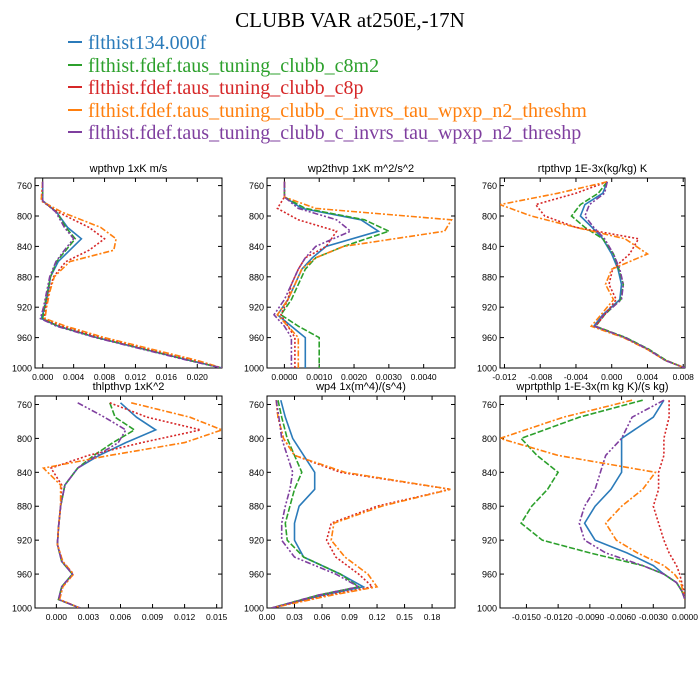 Image resolution: width=700 pixels, height=700 pixels. What do you see at coordinates (576, 377) in the screenshot?
I see `x-tick-label: -0.004` at bounding box center [576, 377].